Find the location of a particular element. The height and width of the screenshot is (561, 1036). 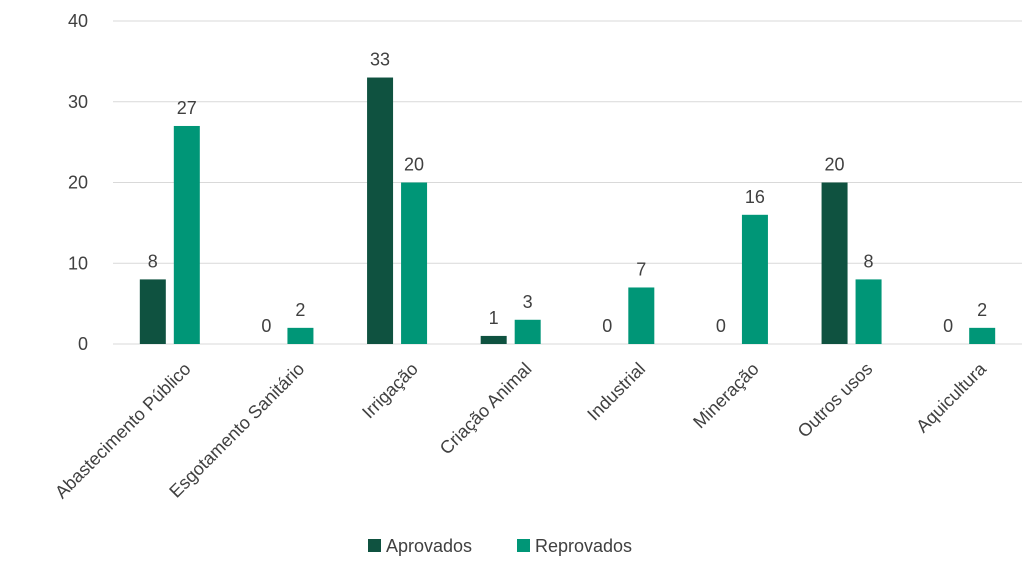

data-label: 1 is located at coordinates (494, 318).